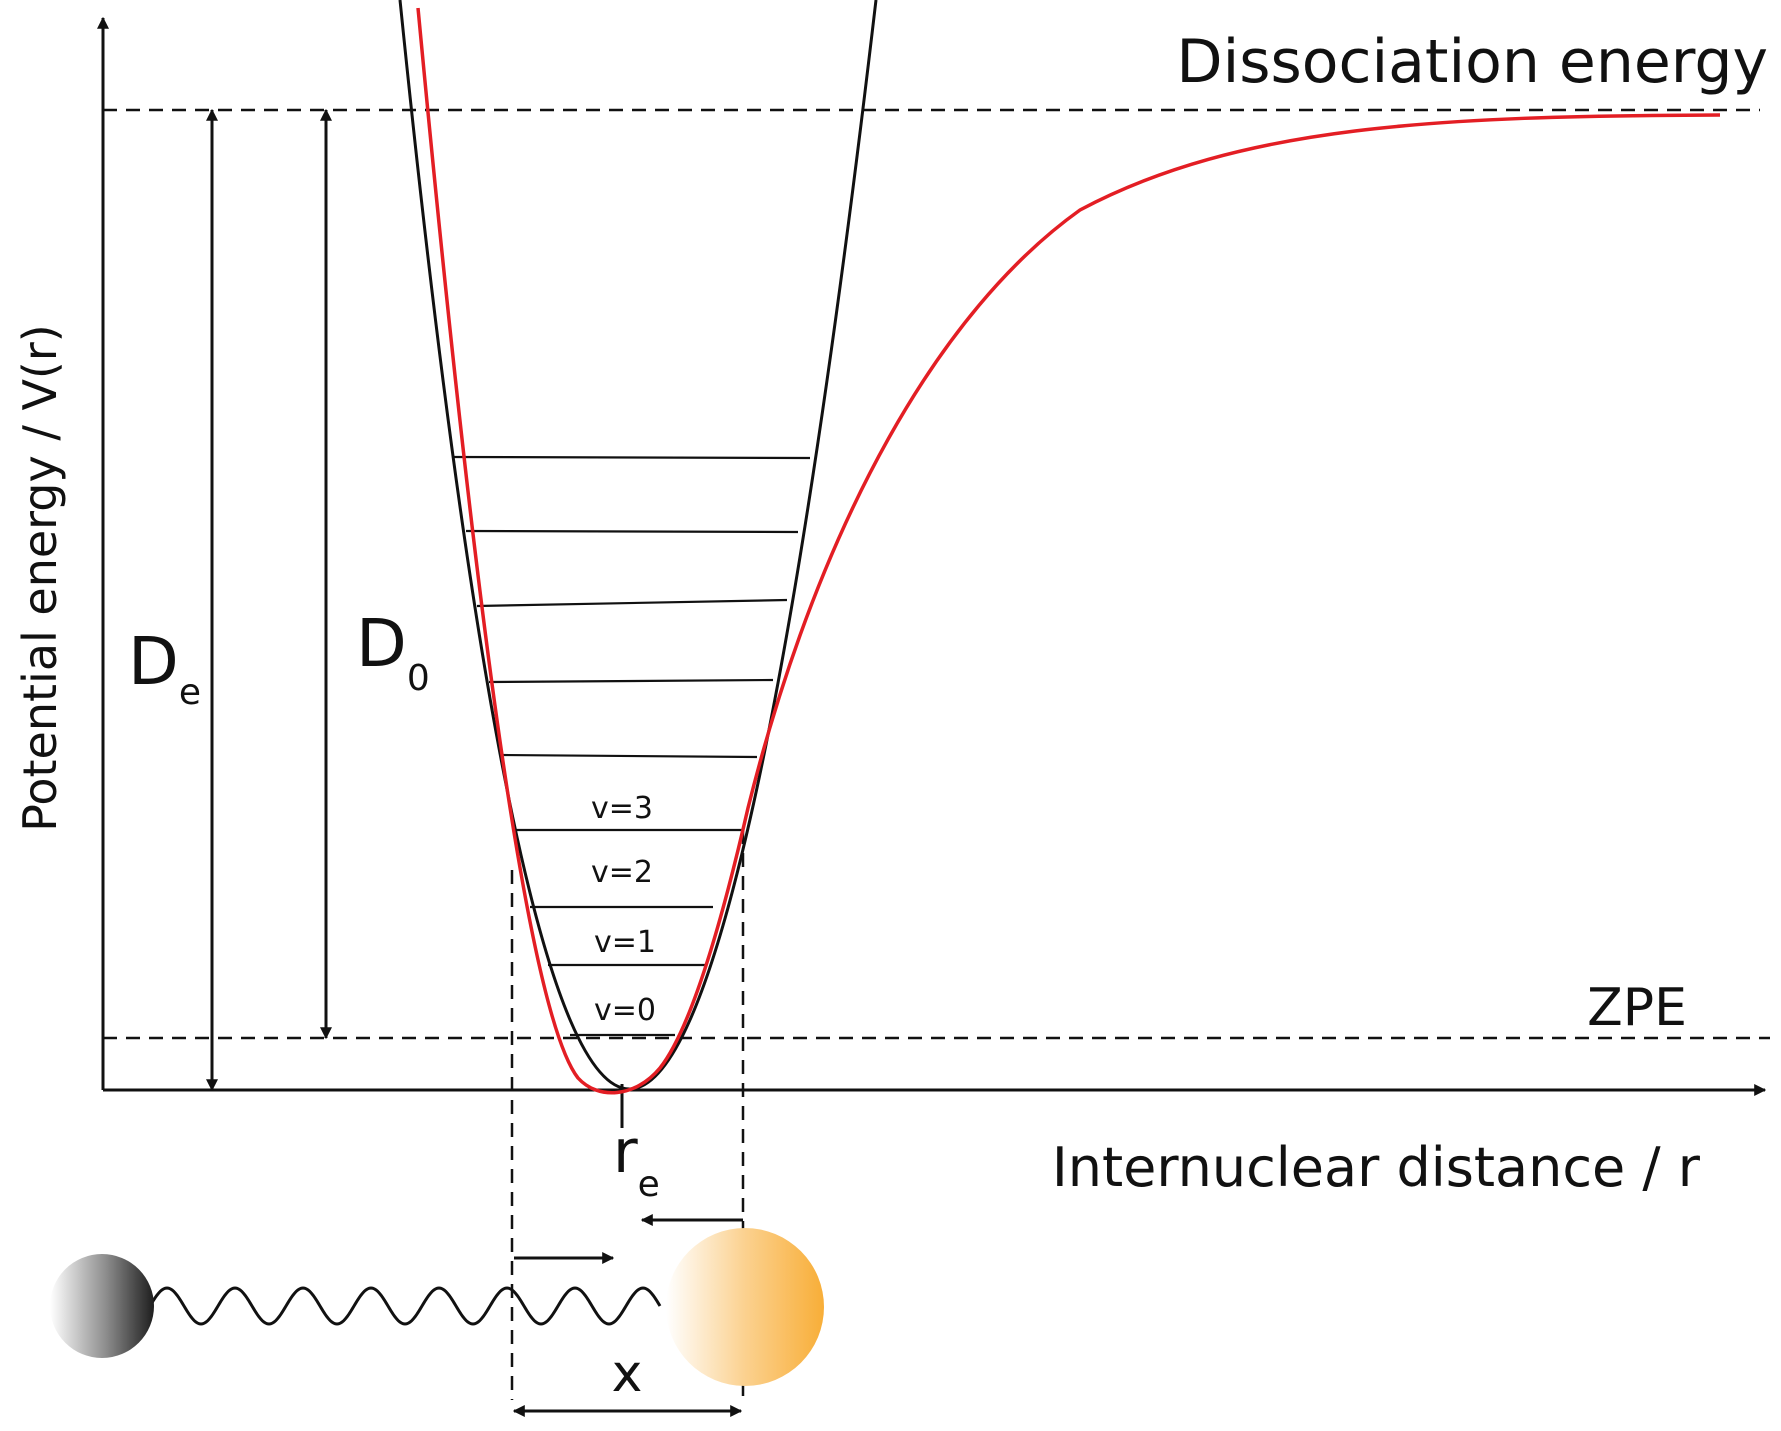 The image size is (1781, 1431). Describe the element at coordinates (405, 1306) in the screenshot. I see `spring` at that location.